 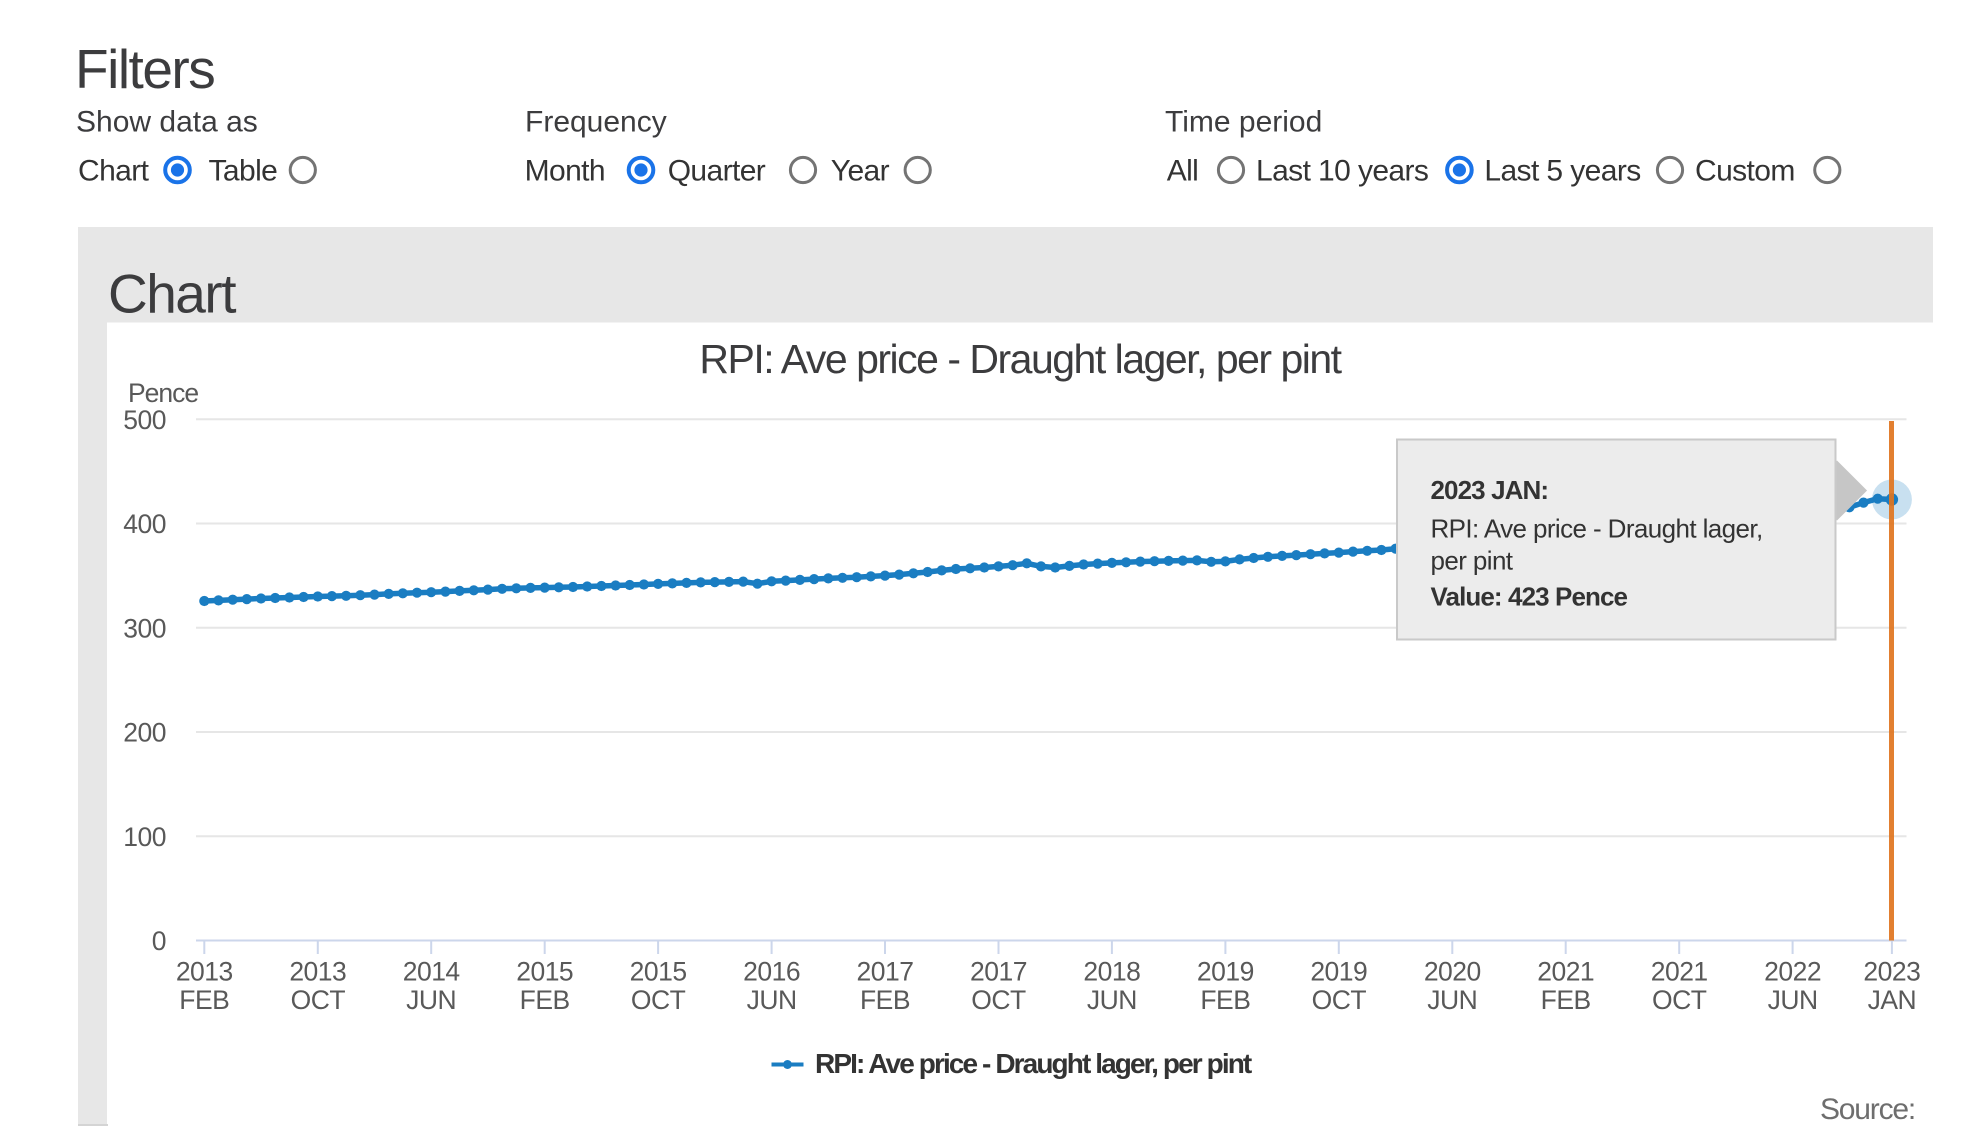 I want to click on svg-text: Custom, so click(x=1745, y=171).